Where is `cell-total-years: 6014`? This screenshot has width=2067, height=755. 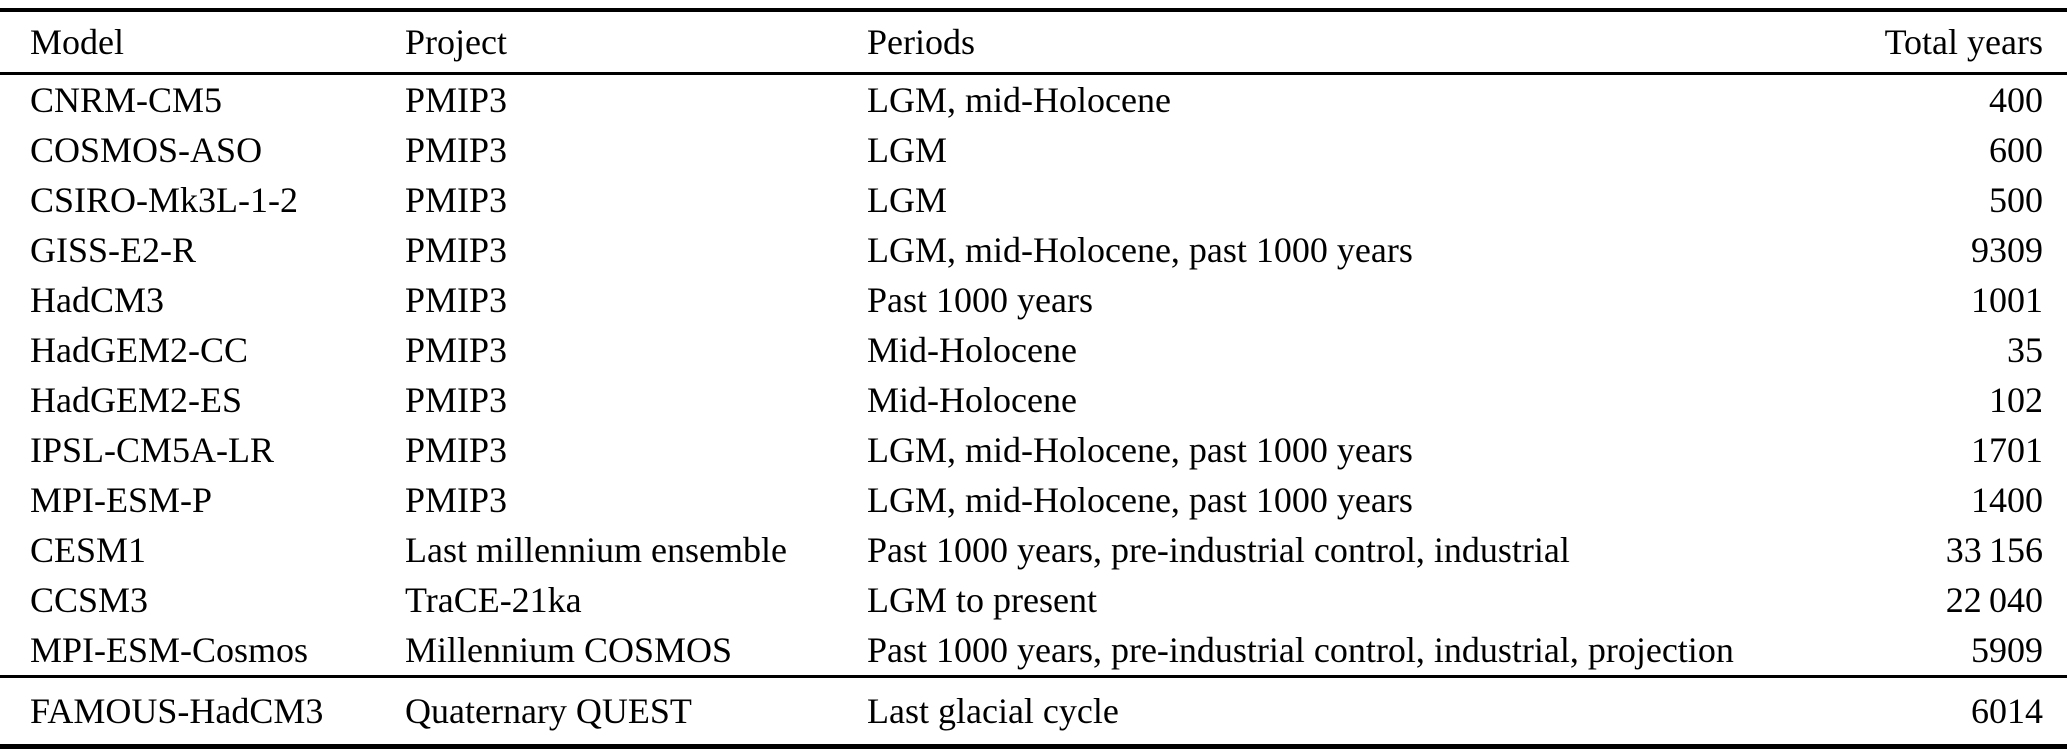
cell-total-years: 6014 is located at coordinates (1950, 711).